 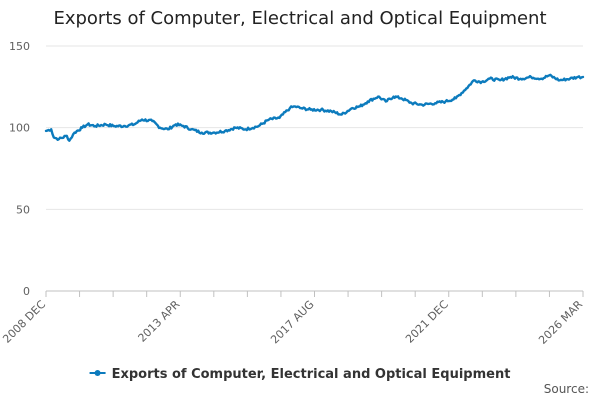 I want to click on y-tick-label: 50, so click(x=23, y=209).